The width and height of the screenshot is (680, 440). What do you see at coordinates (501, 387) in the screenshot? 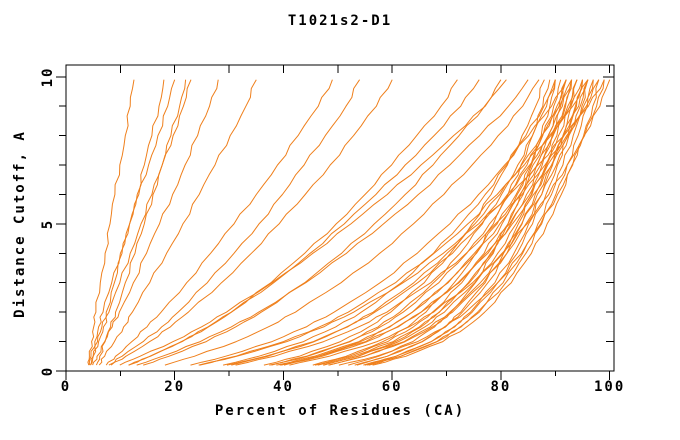
I see `x-tick-label: 80` at bounding box center [501, 387].